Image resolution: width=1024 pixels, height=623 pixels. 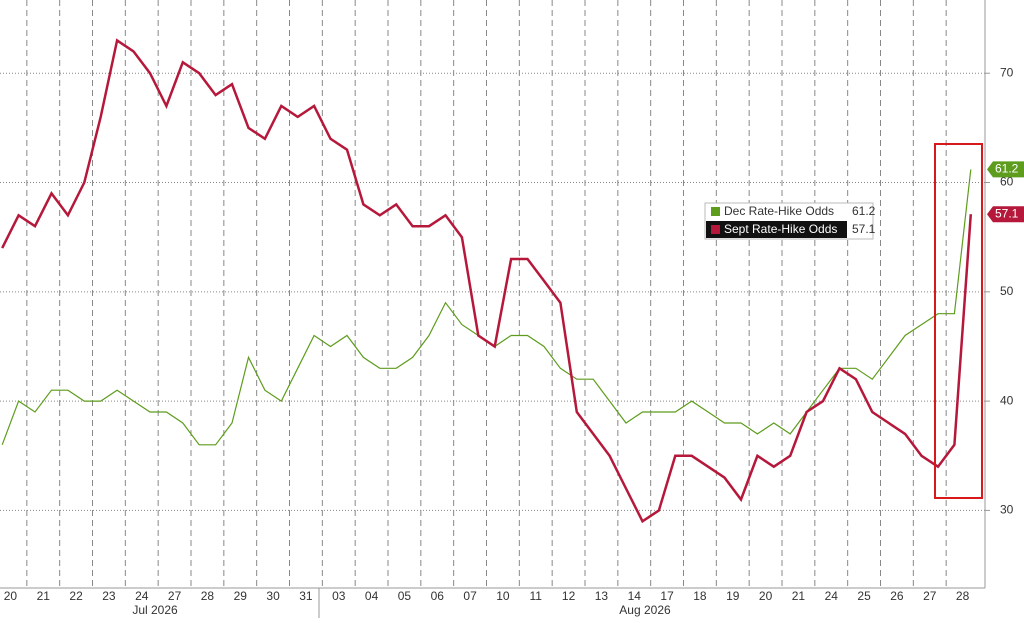 What do you see at coordinates (405, 596) in the screenshot?
I see `x-tick-label: 05` at bounding box center [405, 596].